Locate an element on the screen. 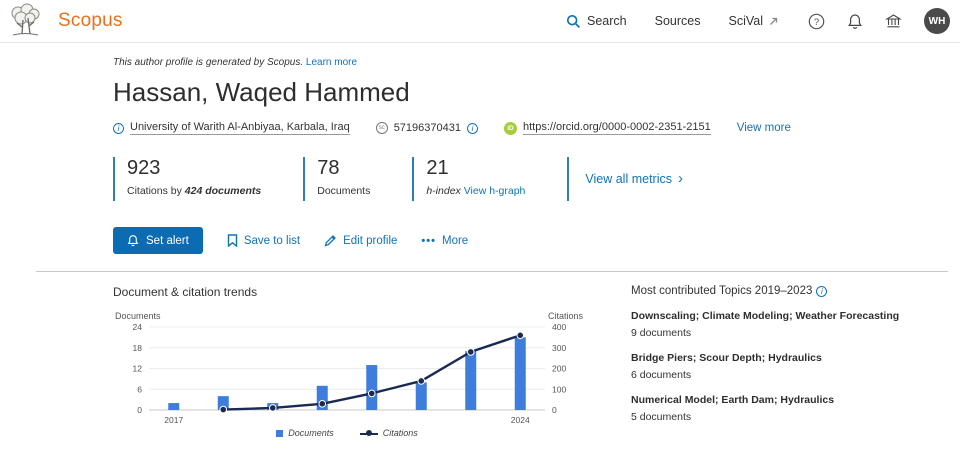 This screenshot has width=960, height=455. topic-count: 5 documents is located at coordinates (661, 417).